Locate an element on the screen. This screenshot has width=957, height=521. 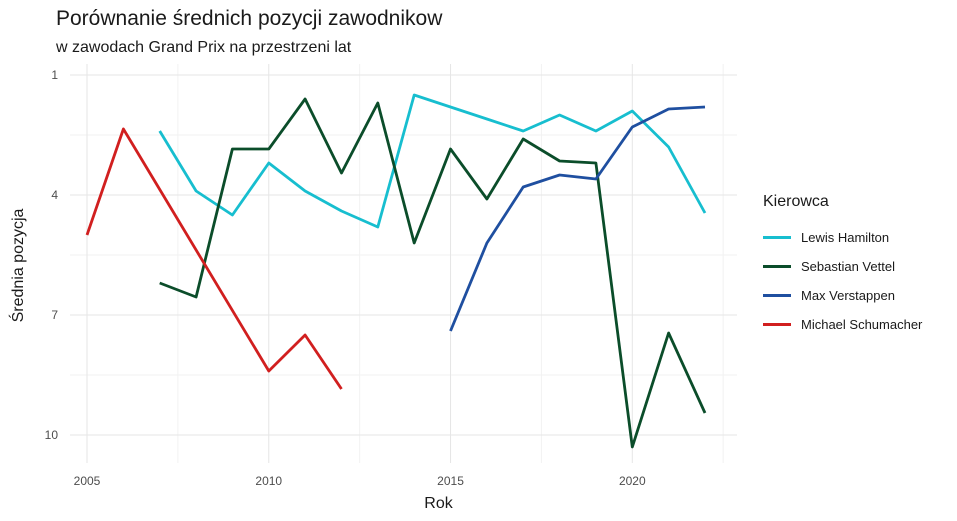
series-line-lewis-hamilton is located at coordinates (432, 161).